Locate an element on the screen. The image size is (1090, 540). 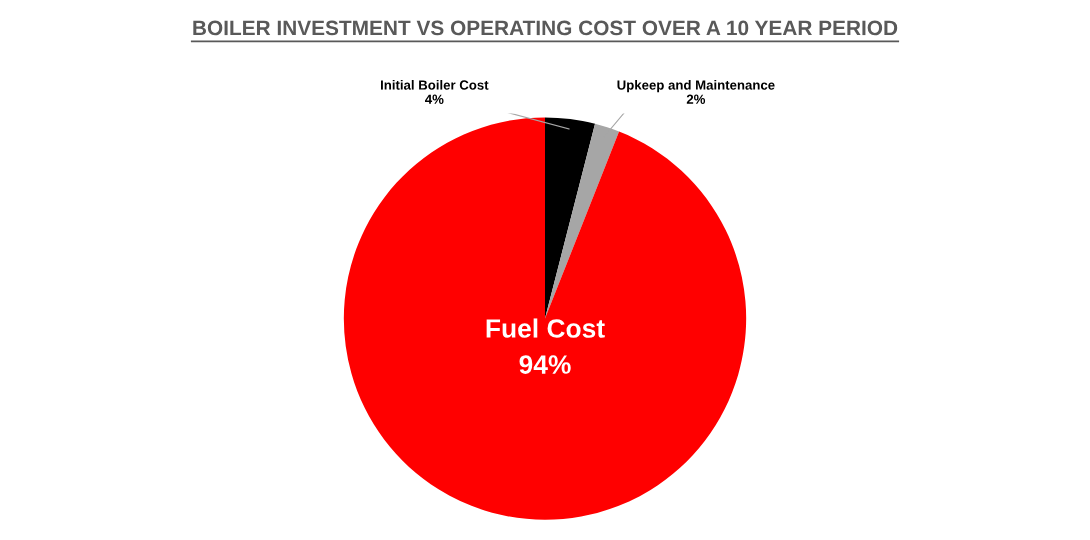
slice-label: Initial Boiler Cost is located at coordinates (434, 85).